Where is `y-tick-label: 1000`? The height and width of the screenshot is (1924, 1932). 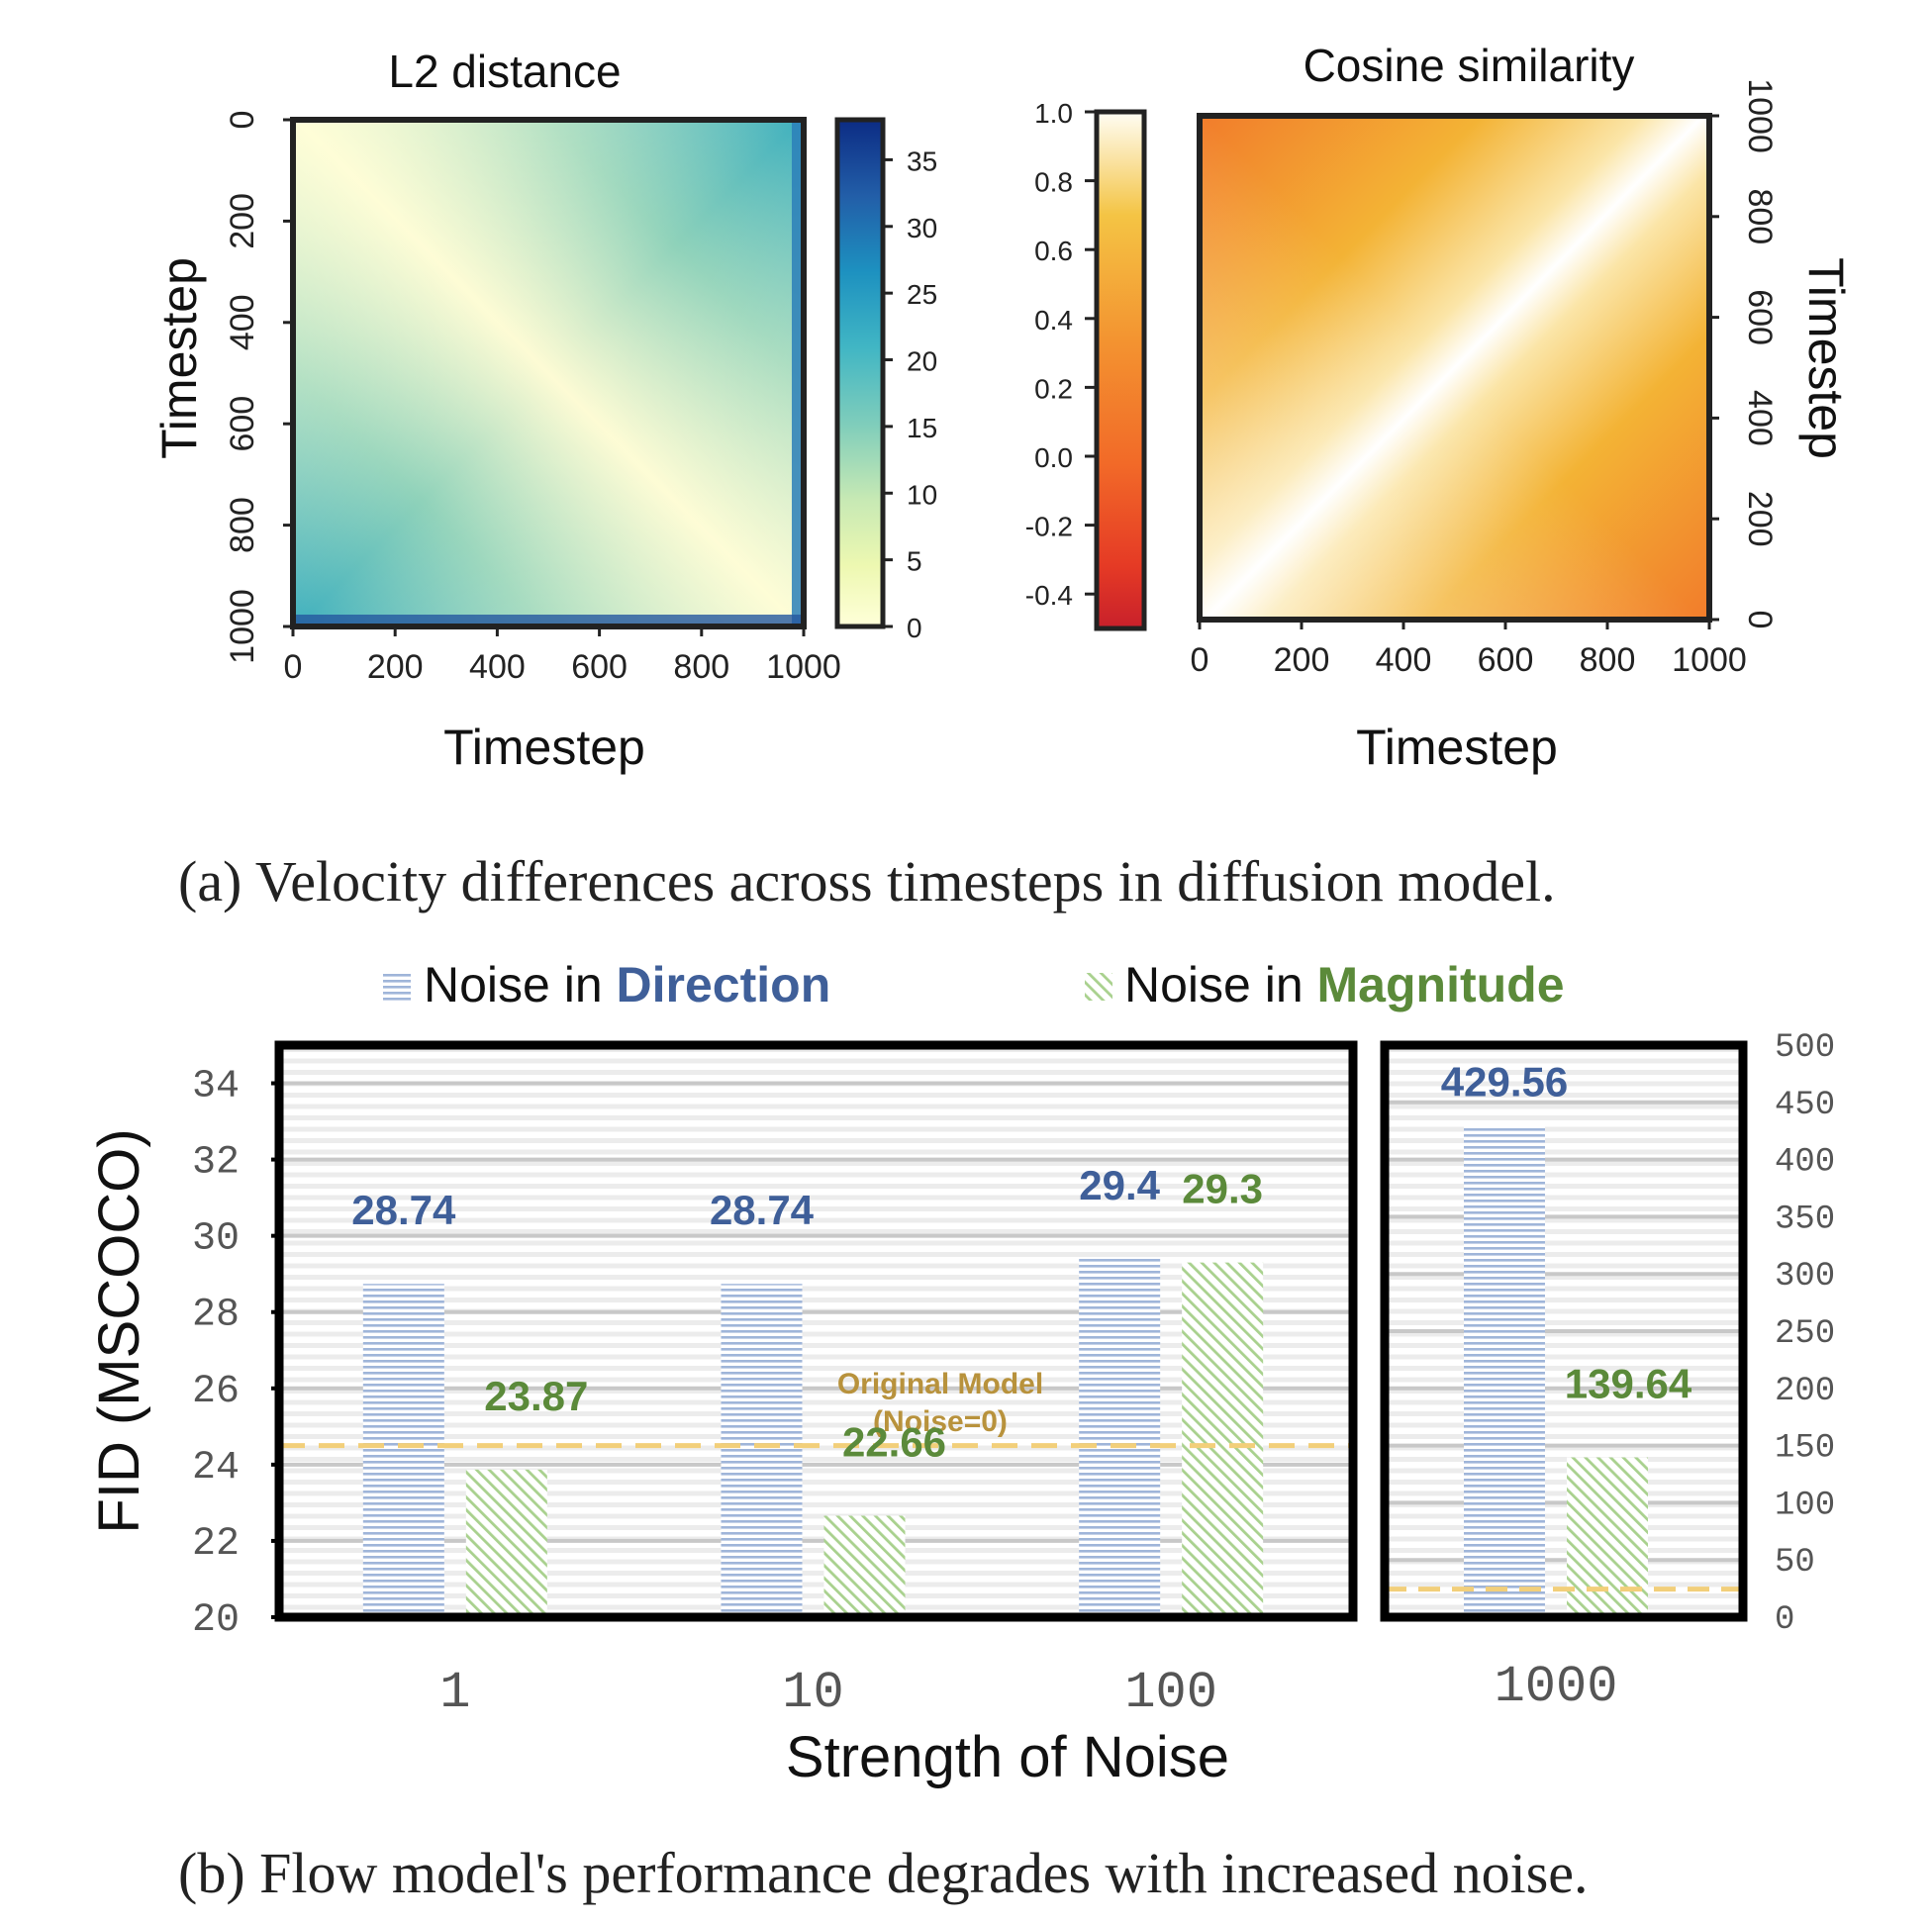 y-tick-label: 1000 is located at coordinates (1760, 115).